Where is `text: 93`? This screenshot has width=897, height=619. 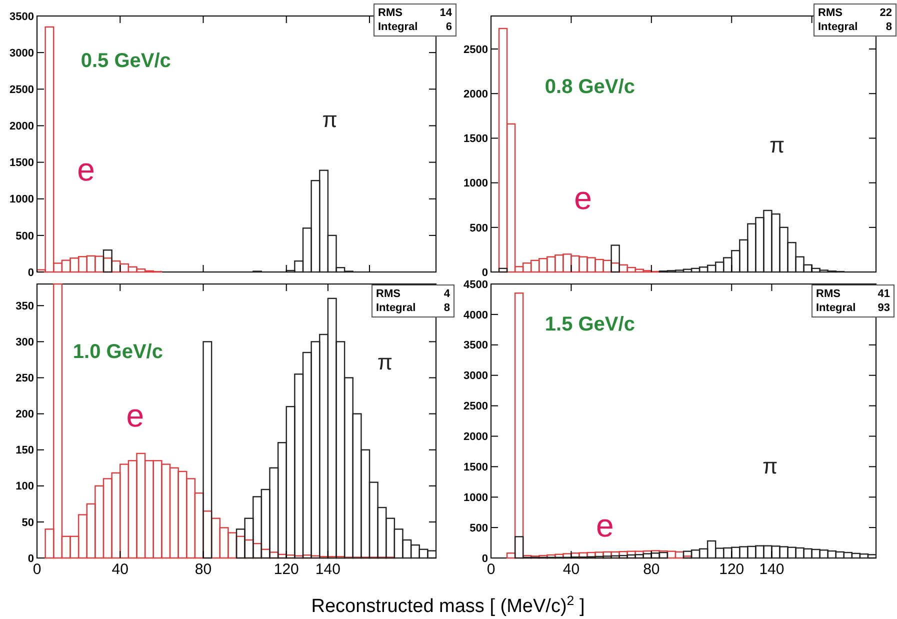
text: 93 is located at coordinates (884, 308).